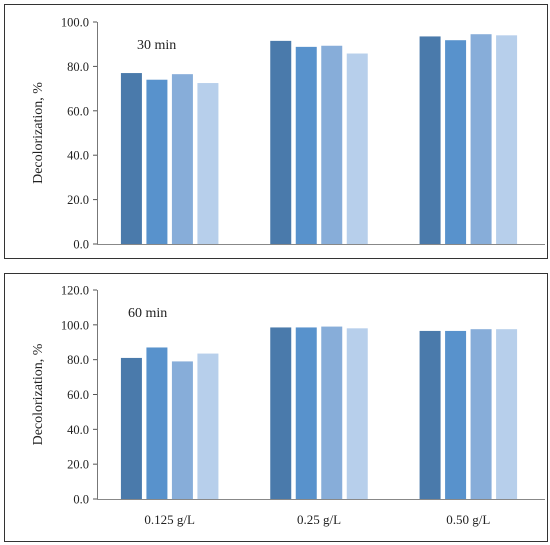  I want to click on y-tick-label: 120.0, so click(75, 291).